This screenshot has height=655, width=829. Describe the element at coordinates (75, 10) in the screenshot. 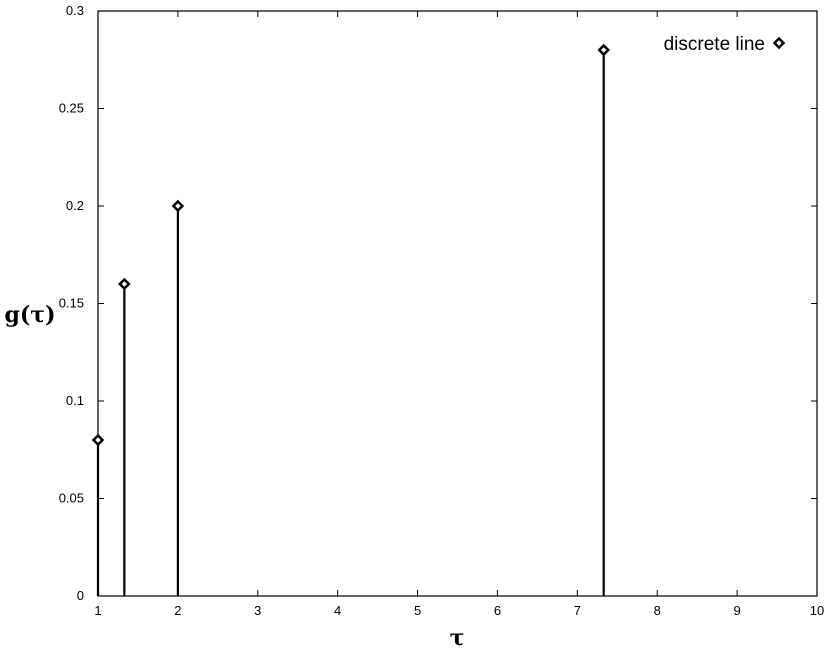

I see `y-tick-label: 0.3` at that location.